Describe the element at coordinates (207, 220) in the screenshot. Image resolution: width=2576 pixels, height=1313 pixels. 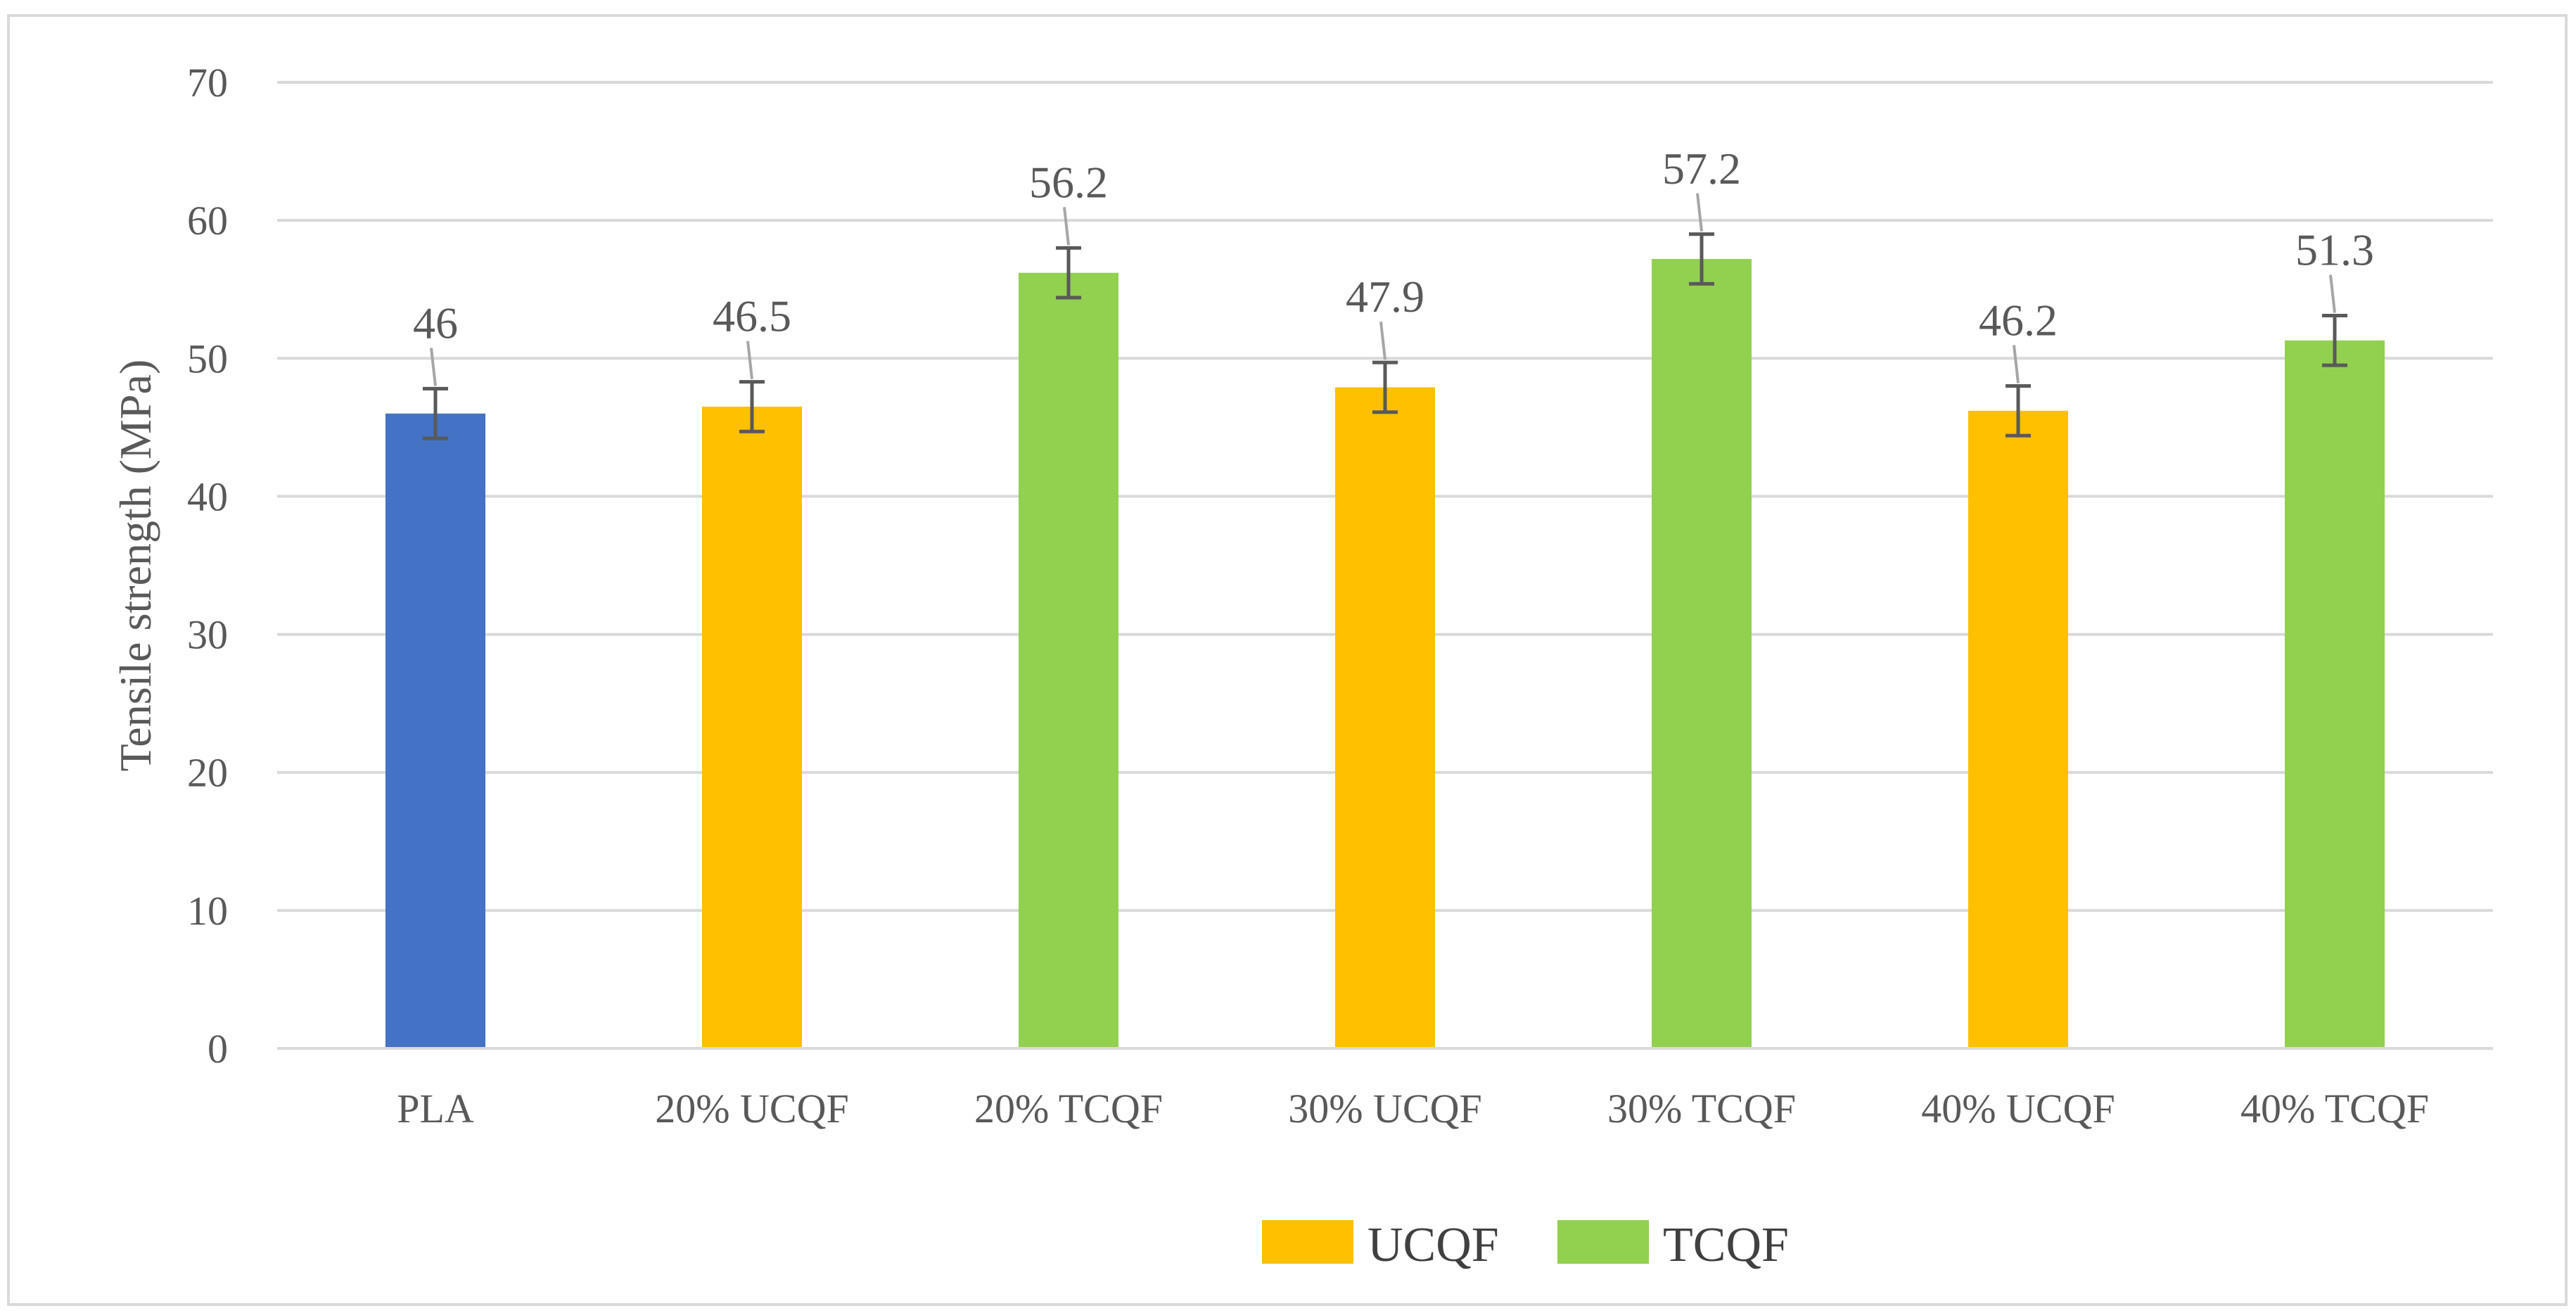
I see `y-tick-label: 60` at that location.